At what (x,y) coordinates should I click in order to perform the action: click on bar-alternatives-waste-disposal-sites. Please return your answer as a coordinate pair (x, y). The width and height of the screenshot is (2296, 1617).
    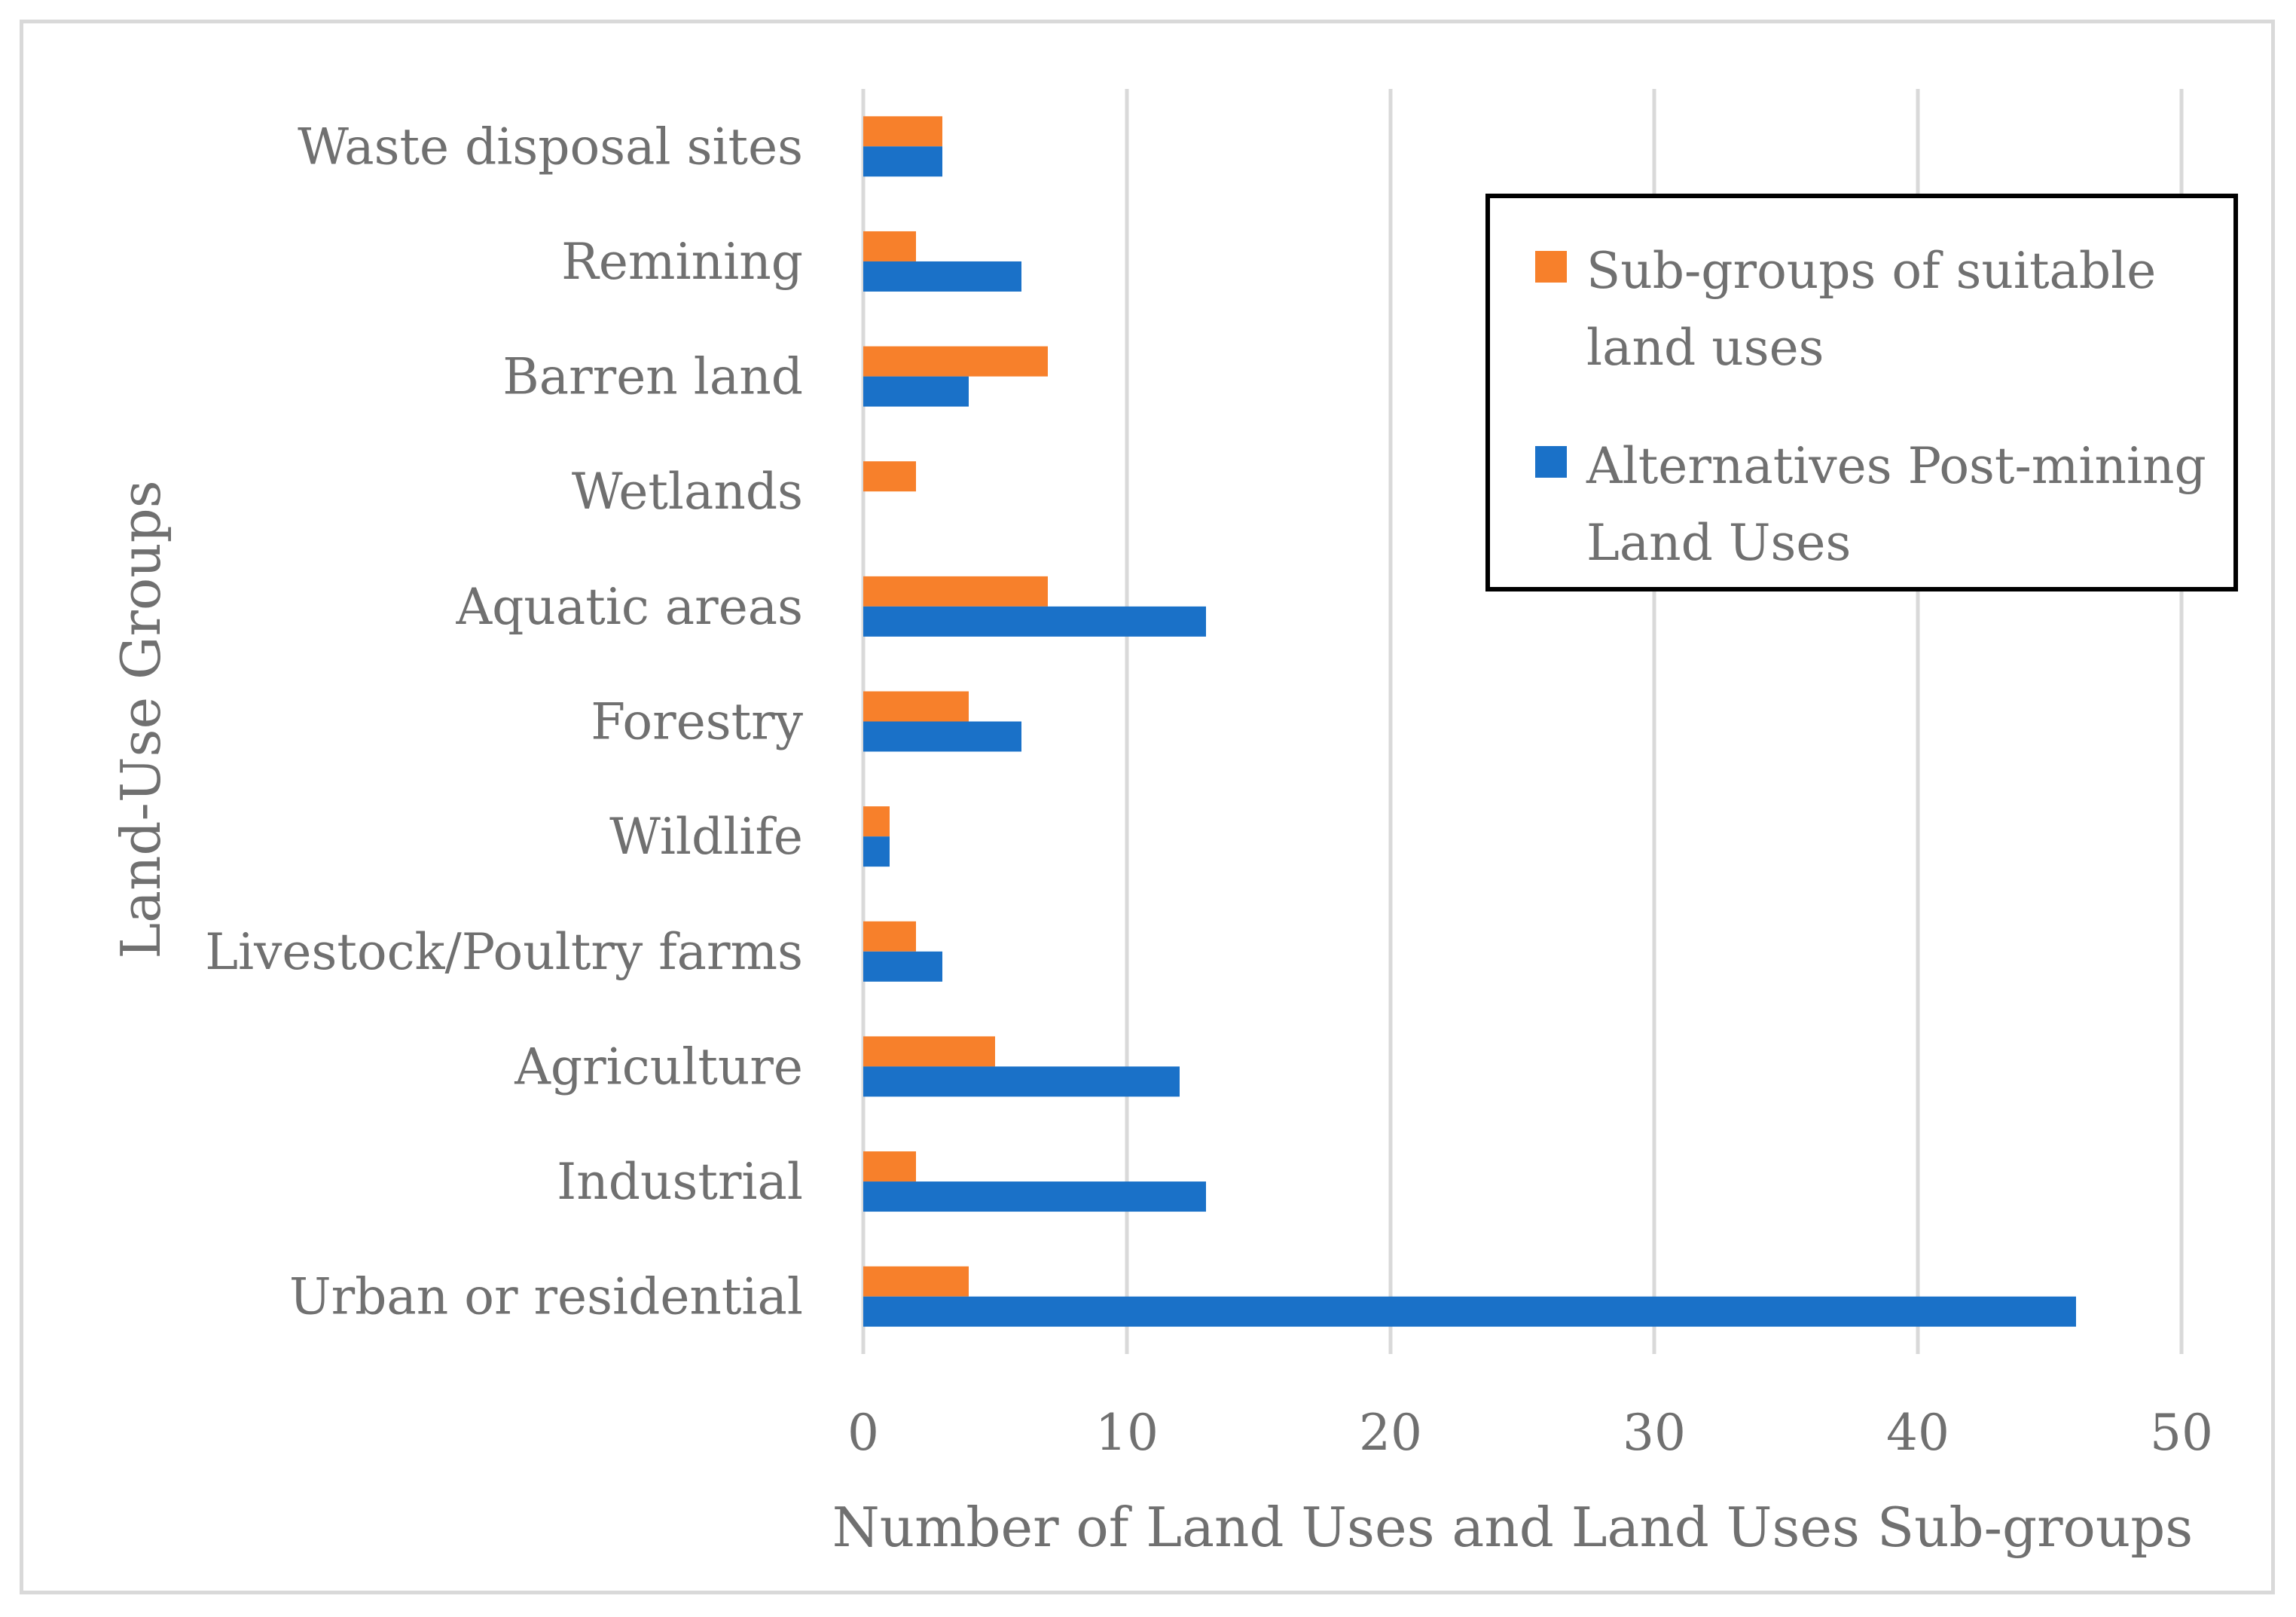
    Looking at the image, I should click on (902, 161).